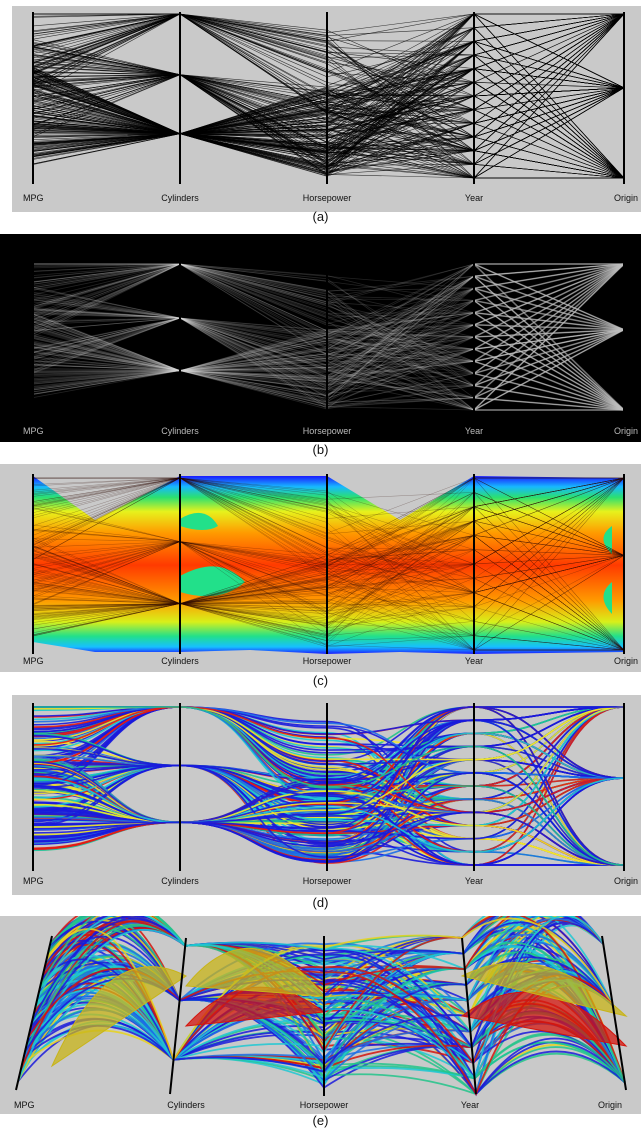  Describe the element at coordinates (180, 198) in the screenshot. I see `axis-label-cylinders-a: Cylinders` at that location.